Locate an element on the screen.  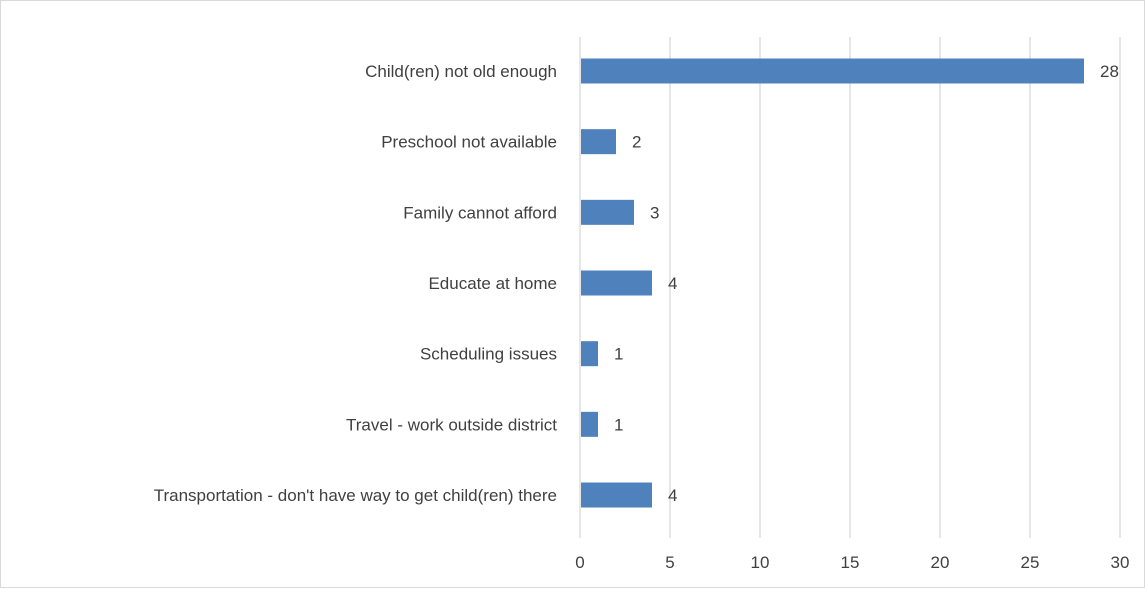
x-tick-label: 10 is located at coordinates (760, 562).